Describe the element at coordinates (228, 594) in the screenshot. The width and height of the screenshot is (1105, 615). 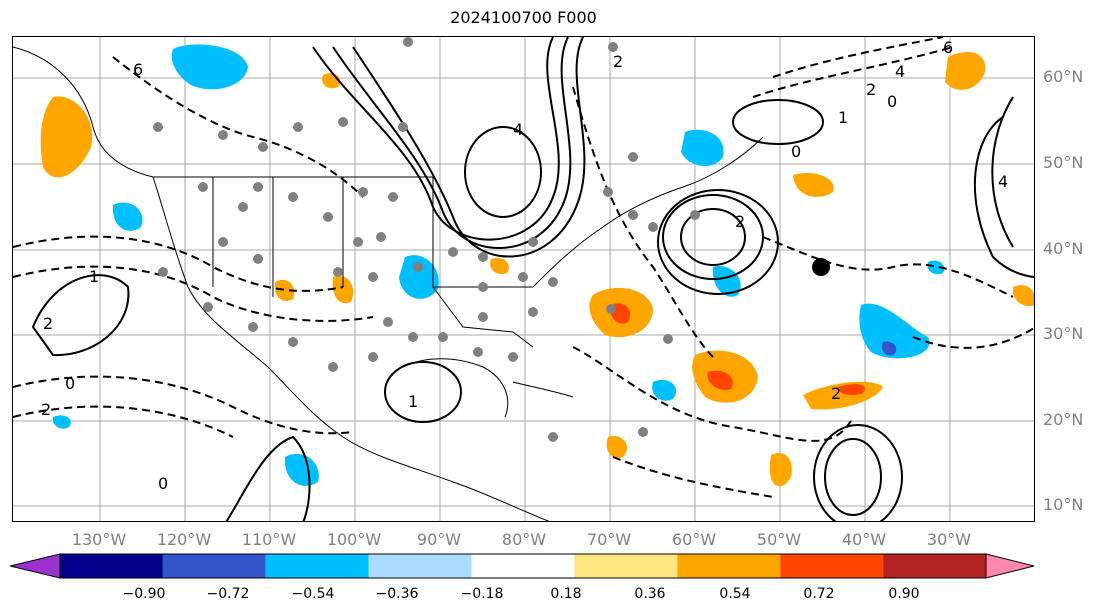
I see `colorbar-tick: −0.72` at that location.